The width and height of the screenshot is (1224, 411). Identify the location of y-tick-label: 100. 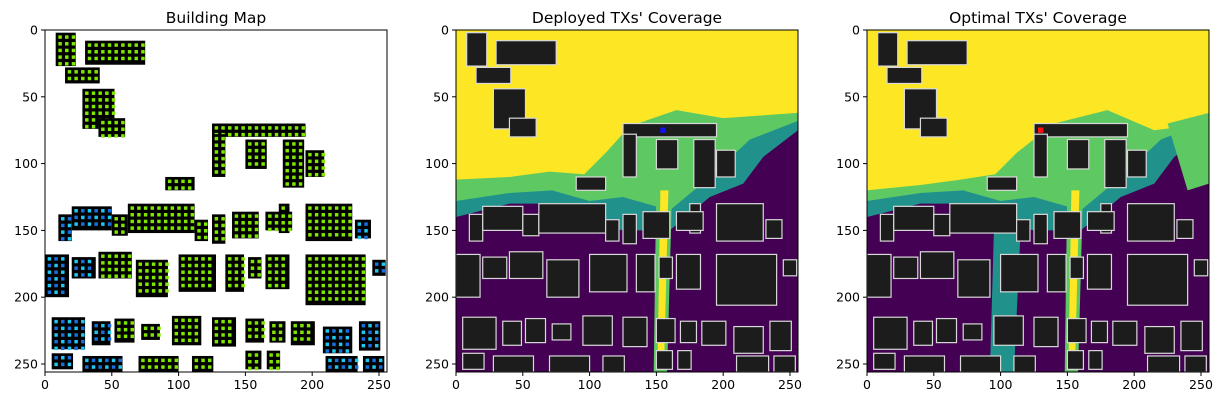
(848, 163).